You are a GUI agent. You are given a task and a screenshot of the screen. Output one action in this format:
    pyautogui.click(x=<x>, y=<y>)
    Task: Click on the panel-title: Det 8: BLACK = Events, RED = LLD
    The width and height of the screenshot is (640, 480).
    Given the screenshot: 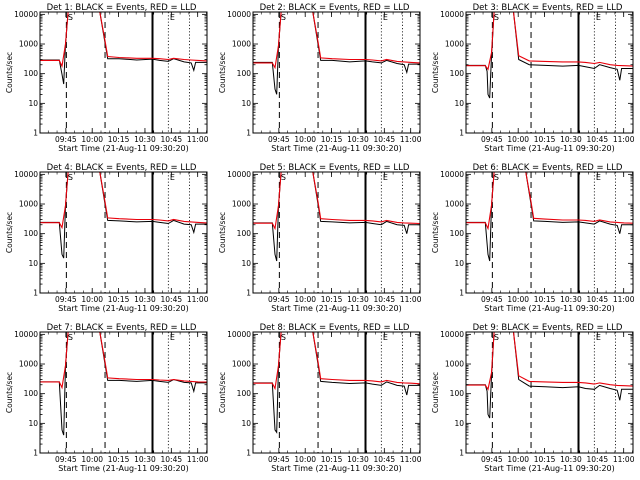 What is the action you would take?
    pyautogui.click(x=335, y=328)
    